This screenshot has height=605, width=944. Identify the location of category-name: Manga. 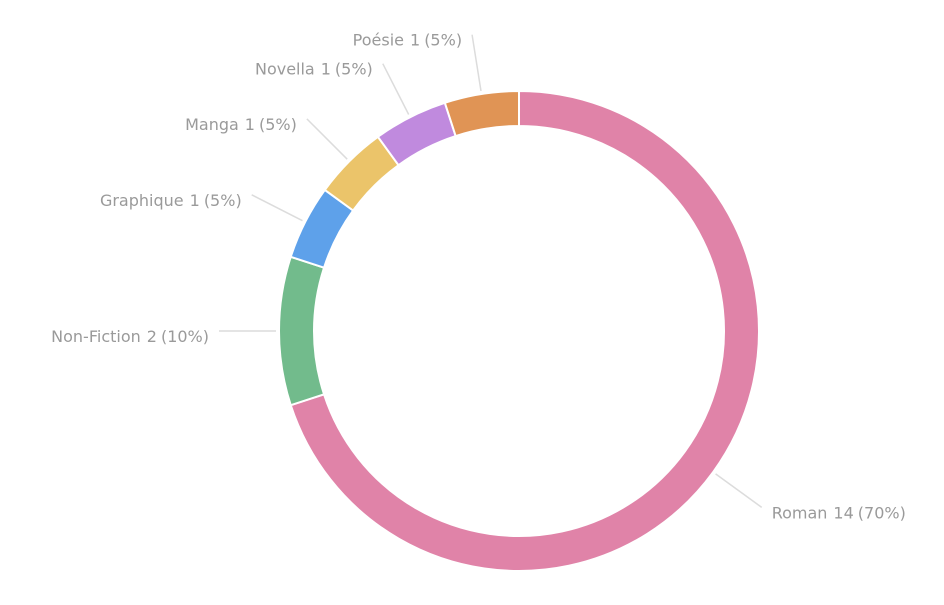
(212, 123).